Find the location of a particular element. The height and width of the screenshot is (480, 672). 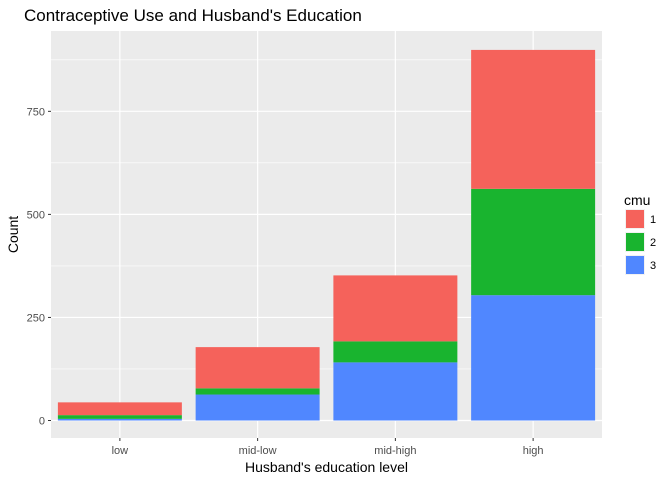

legend: cmu 1 2 3 is located at coordinates (640, 233).